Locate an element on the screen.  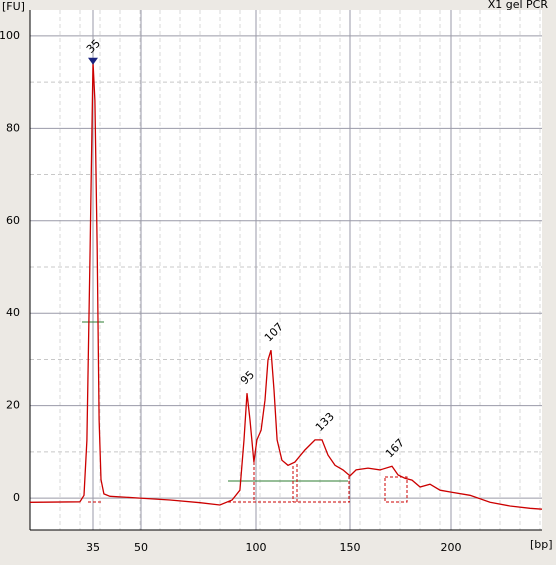
y-tick-label: 100 is located at coordinates (10, 35).